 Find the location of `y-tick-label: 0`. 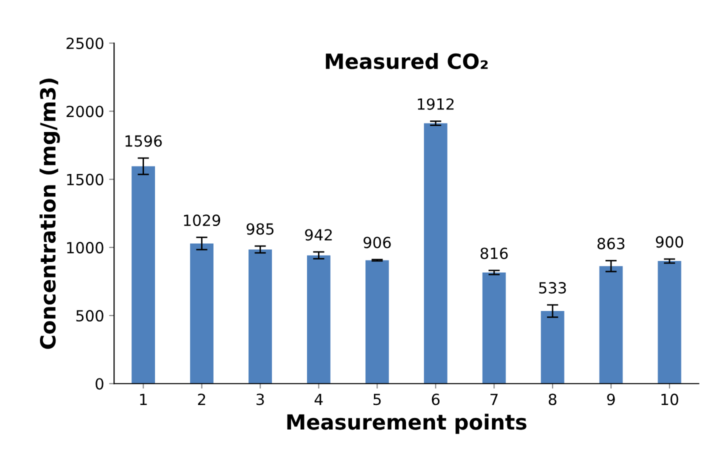

y-tick-label: 0 is located at coordinates (100, 384).